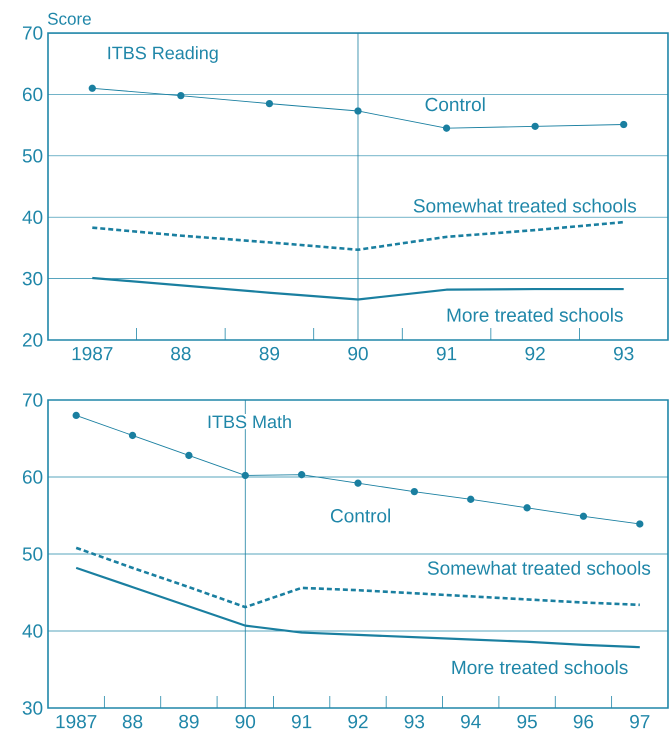 Image resolution: width=670 pixels, height=740 pixels. What do you see at coordinates (69, 18) in the screenshot?
I see `y-axis-title: Score` at bounding box center [69, 18].